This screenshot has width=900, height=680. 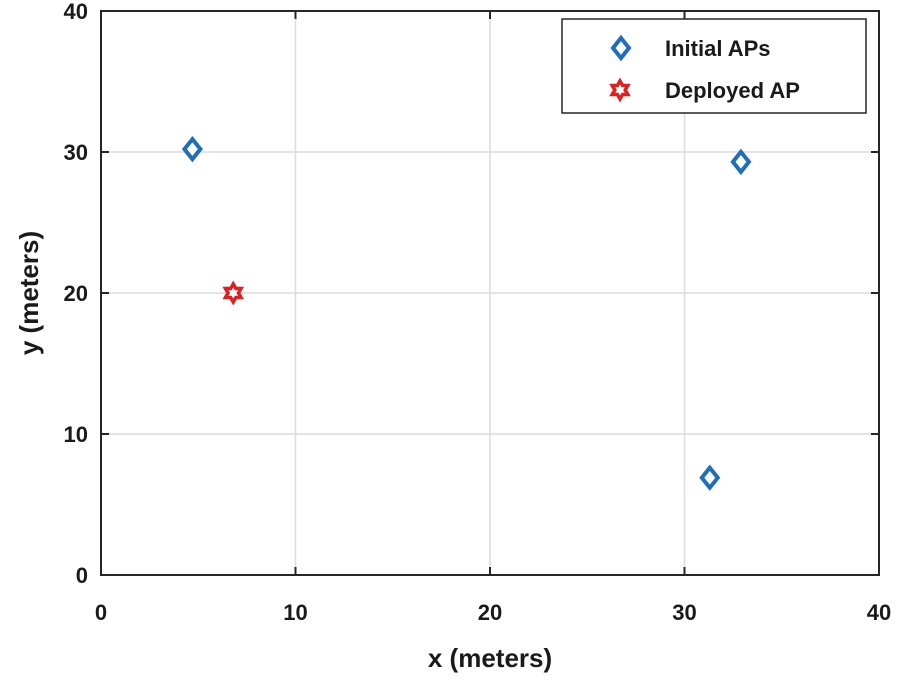 I want to click on legend-diamond-icon, so click(x=621, y=48).